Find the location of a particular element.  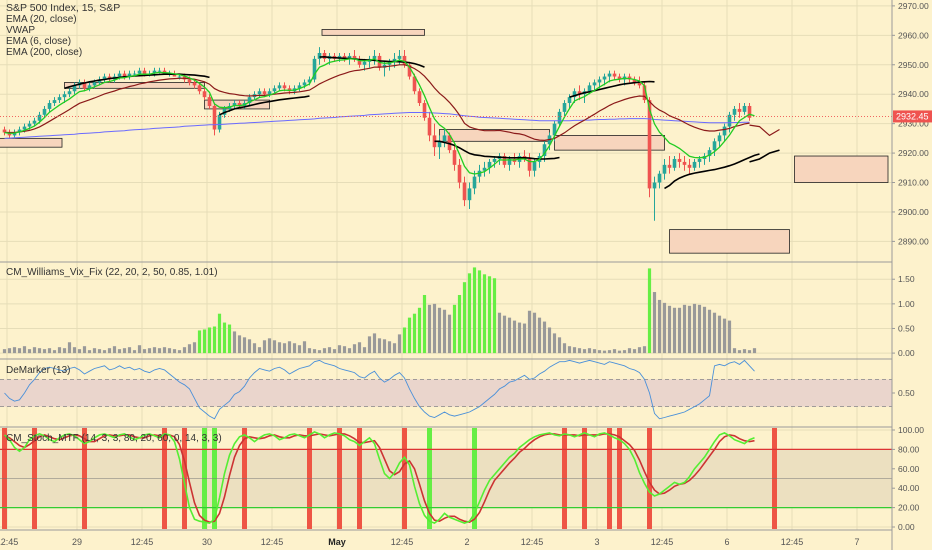

demarker-label: DeMarker (13) is located at coordinates (38, 370).